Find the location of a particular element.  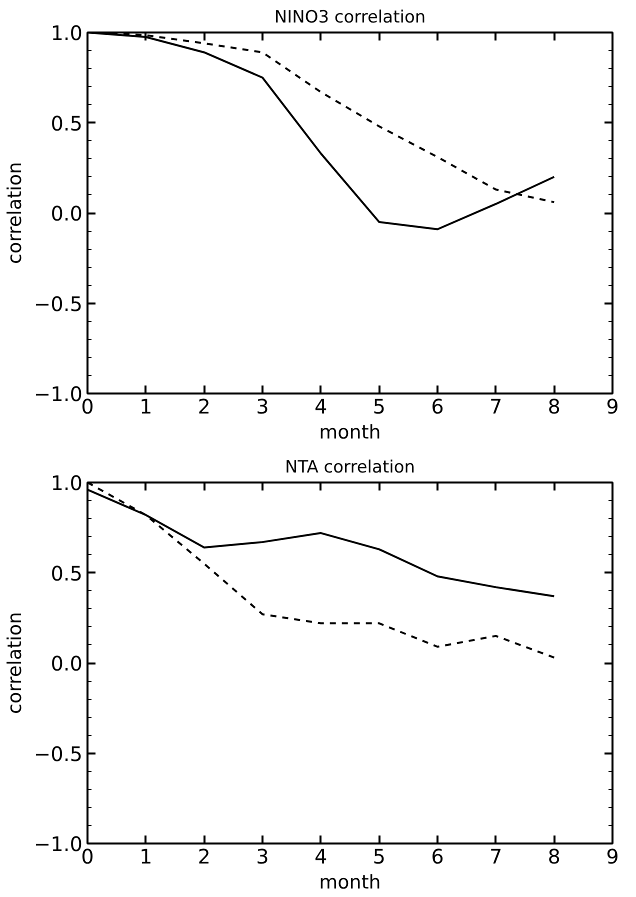

chart-title: NTA correlation is located at coordinates (350, 468).